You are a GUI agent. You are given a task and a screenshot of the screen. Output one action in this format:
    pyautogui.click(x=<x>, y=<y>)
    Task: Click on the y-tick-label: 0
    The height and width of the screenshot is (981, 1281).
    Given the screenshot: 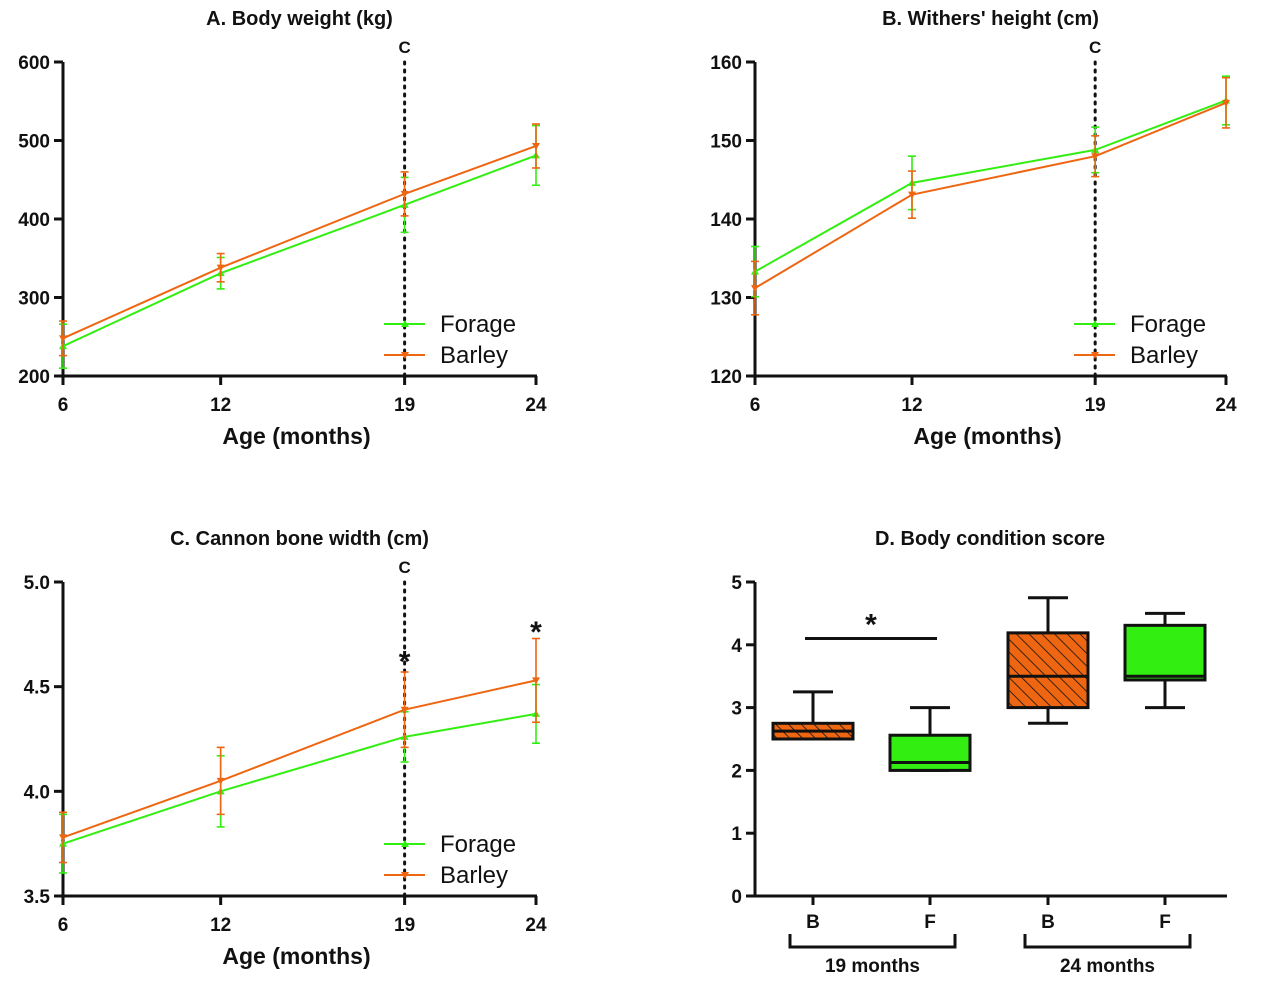 What is the action you would take?
    pyautogui.click(x=736, y=897)
    